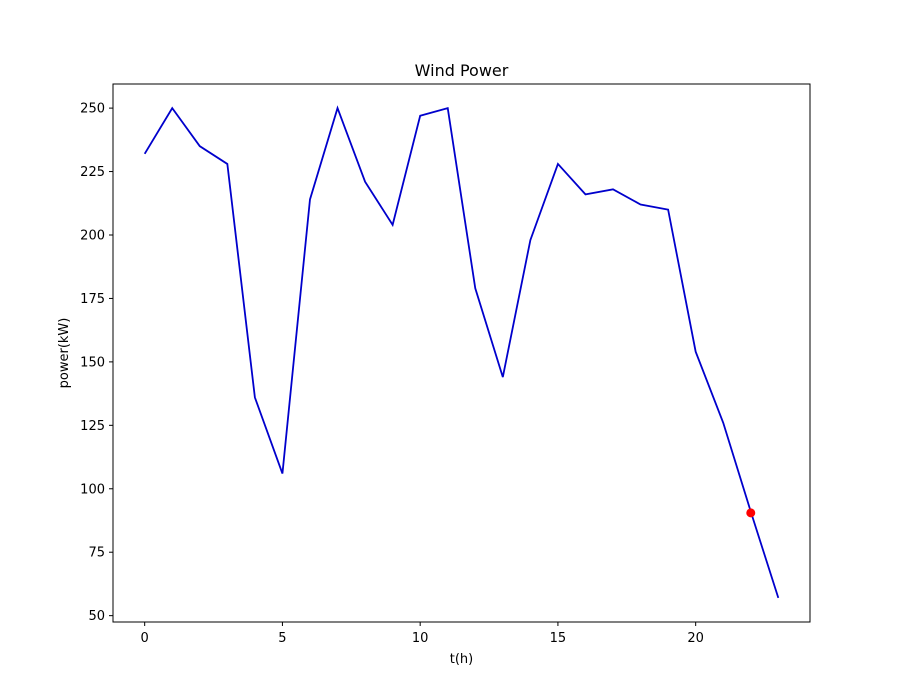 Image resolution: width=900 pixels, height=700 pixels. What do you see at coordinates (92, 172) in the screenshot?
I see `y-tick-label: 225` at bounding box center [92, 172].